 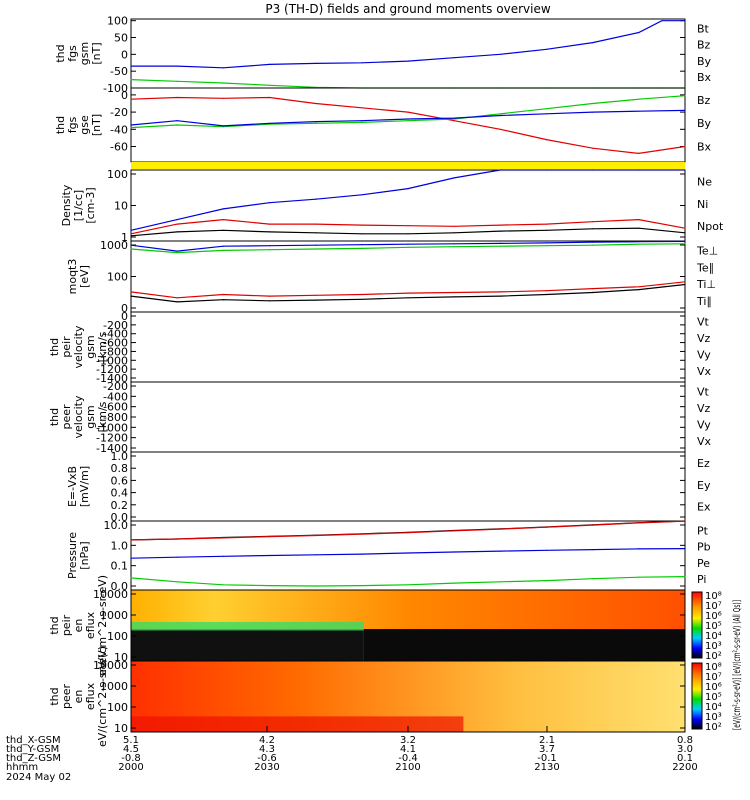 What do you see at coordinates (121, 38) in the screenshot?
I see `y-tick-label: 50` at bounding box center [121, 38].